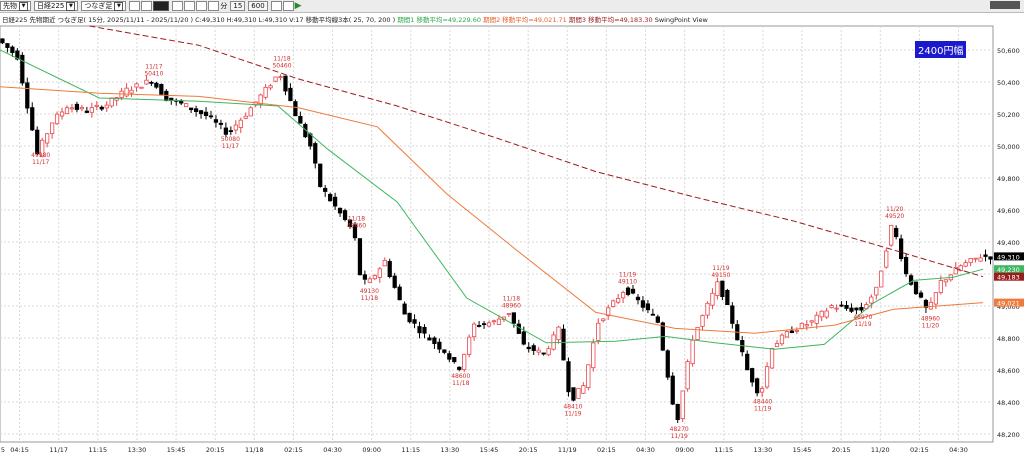  I want to click on y-tick-label: 49,800, so click(1008, 179).